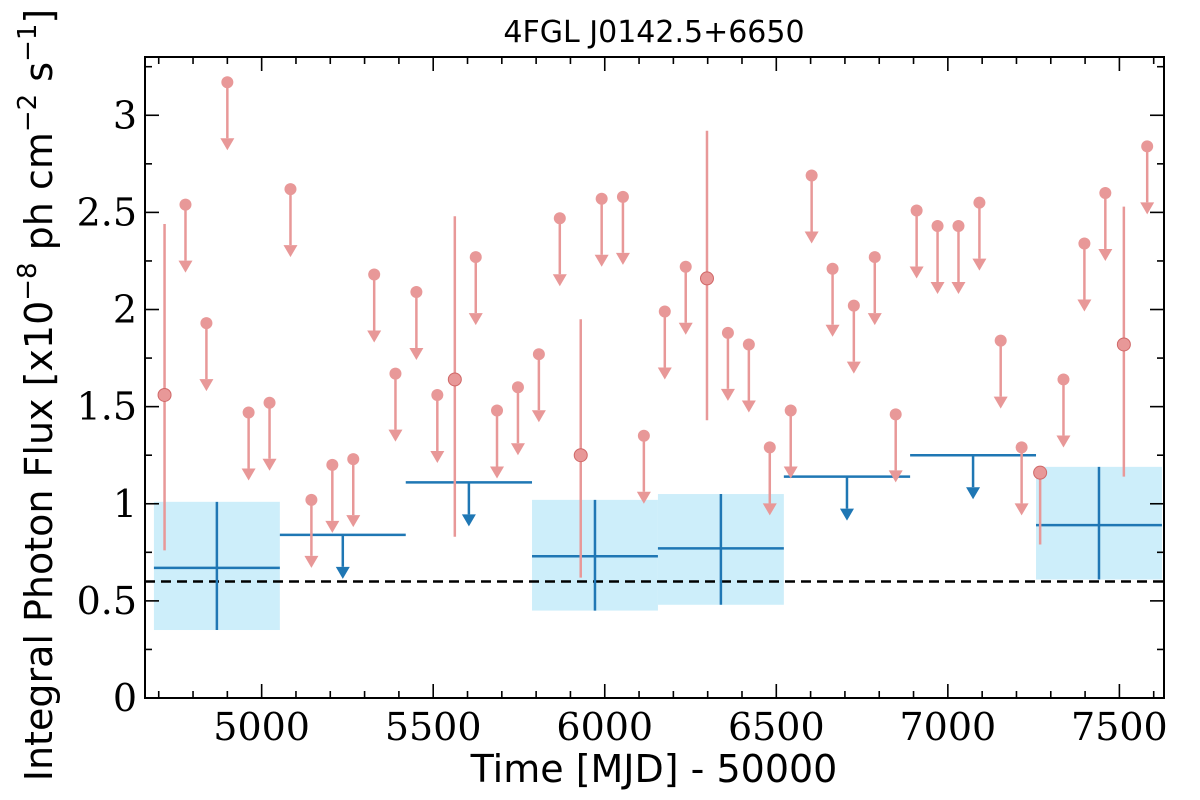 Image resolution: width=1200 pixels, height=800 pixels. Describe the element at coordinates (107, 212) in the screenshot. I see `y-tick-label-5: 2.5` at that location.